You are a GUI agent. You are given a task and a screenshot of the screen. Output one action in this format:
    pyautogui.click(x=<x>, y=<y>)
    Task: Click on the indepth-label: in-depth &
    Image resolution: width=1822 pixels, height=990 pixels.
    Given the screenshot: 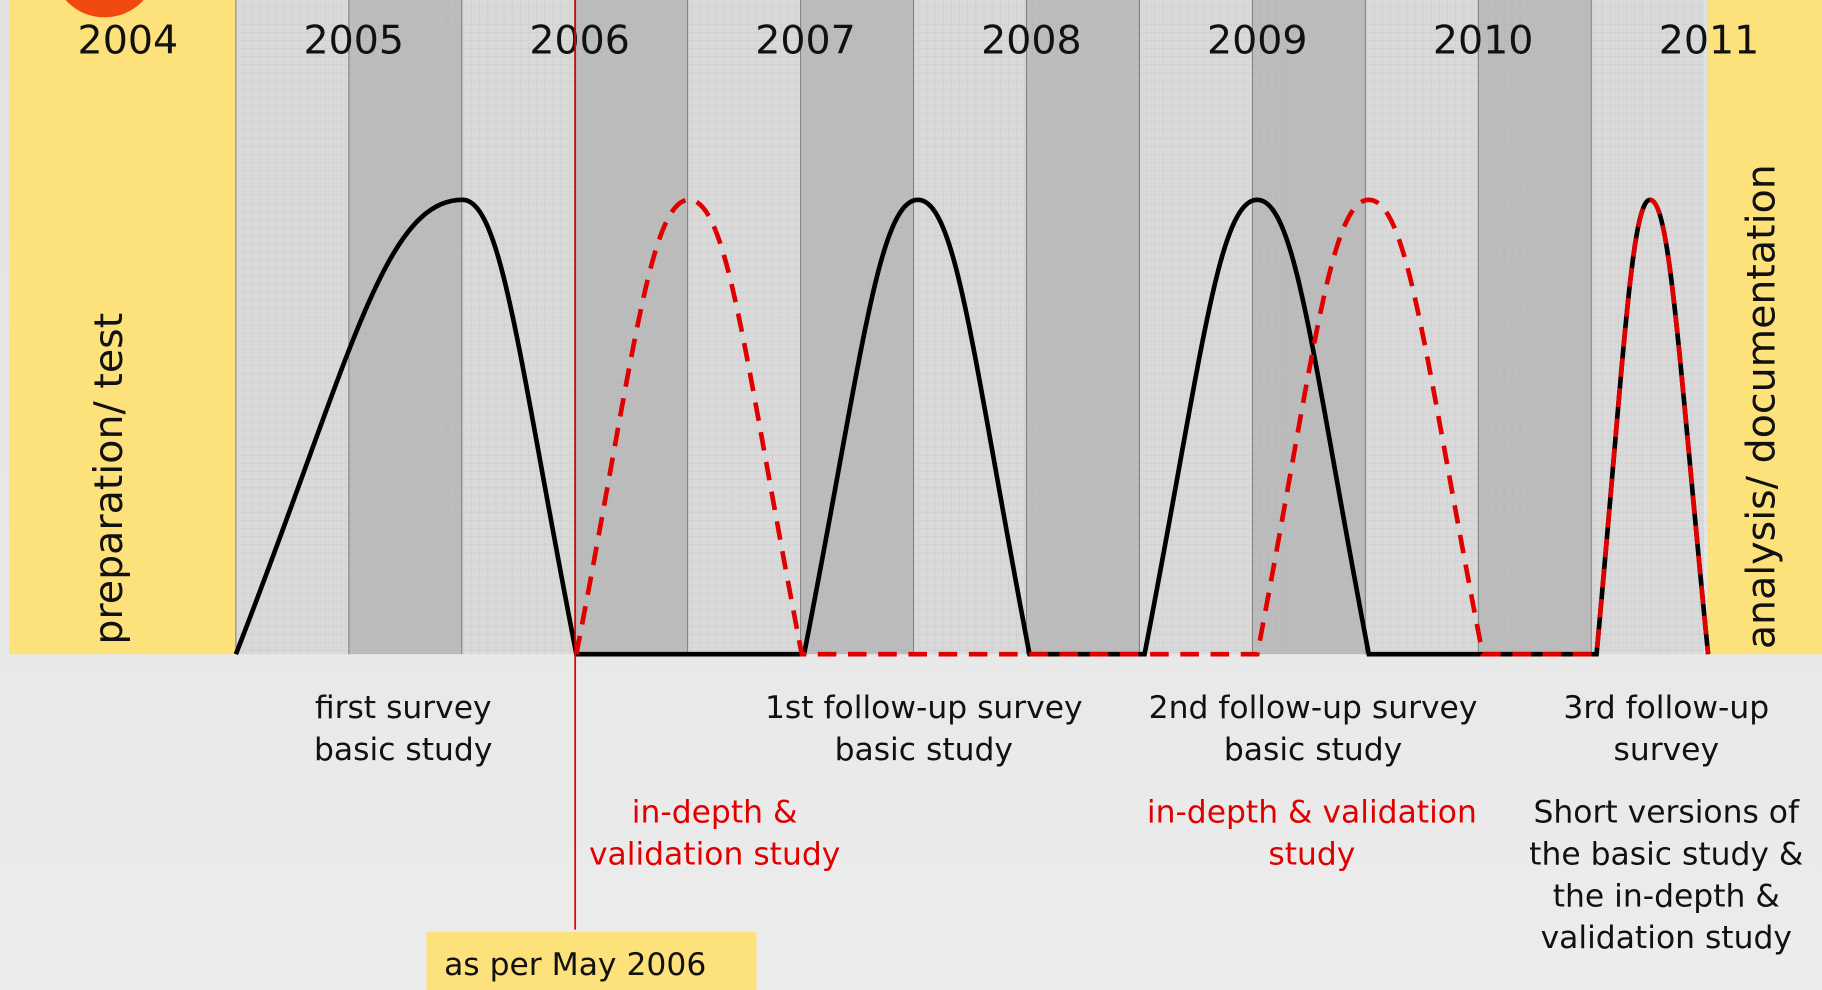 What is the action you would take?
    pyautogui.click(x=715, y=813)
    